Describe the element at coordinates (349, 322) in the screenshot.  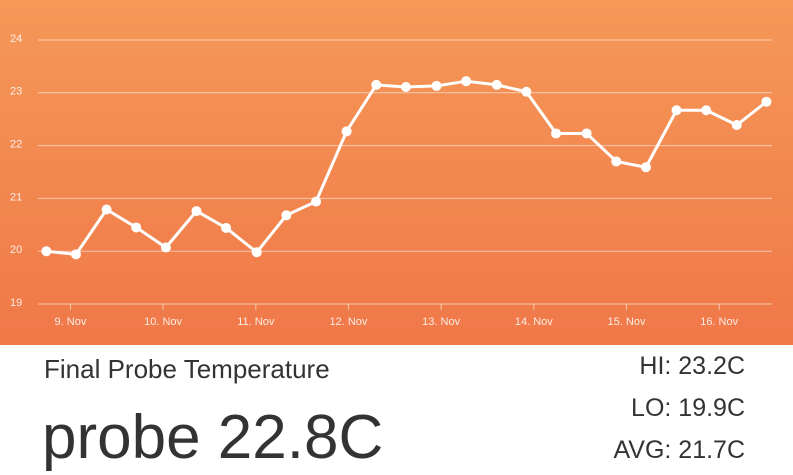
I see `x-tick-label: 12. Nov` at that location.